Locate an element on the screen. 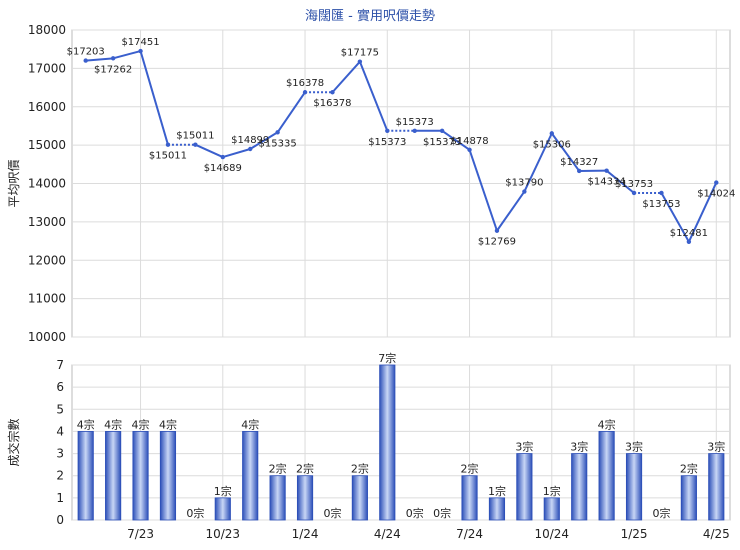 This screenshot has height=550, width=740. count-y-tick-label: 7 is located at coordinates (60, 365).